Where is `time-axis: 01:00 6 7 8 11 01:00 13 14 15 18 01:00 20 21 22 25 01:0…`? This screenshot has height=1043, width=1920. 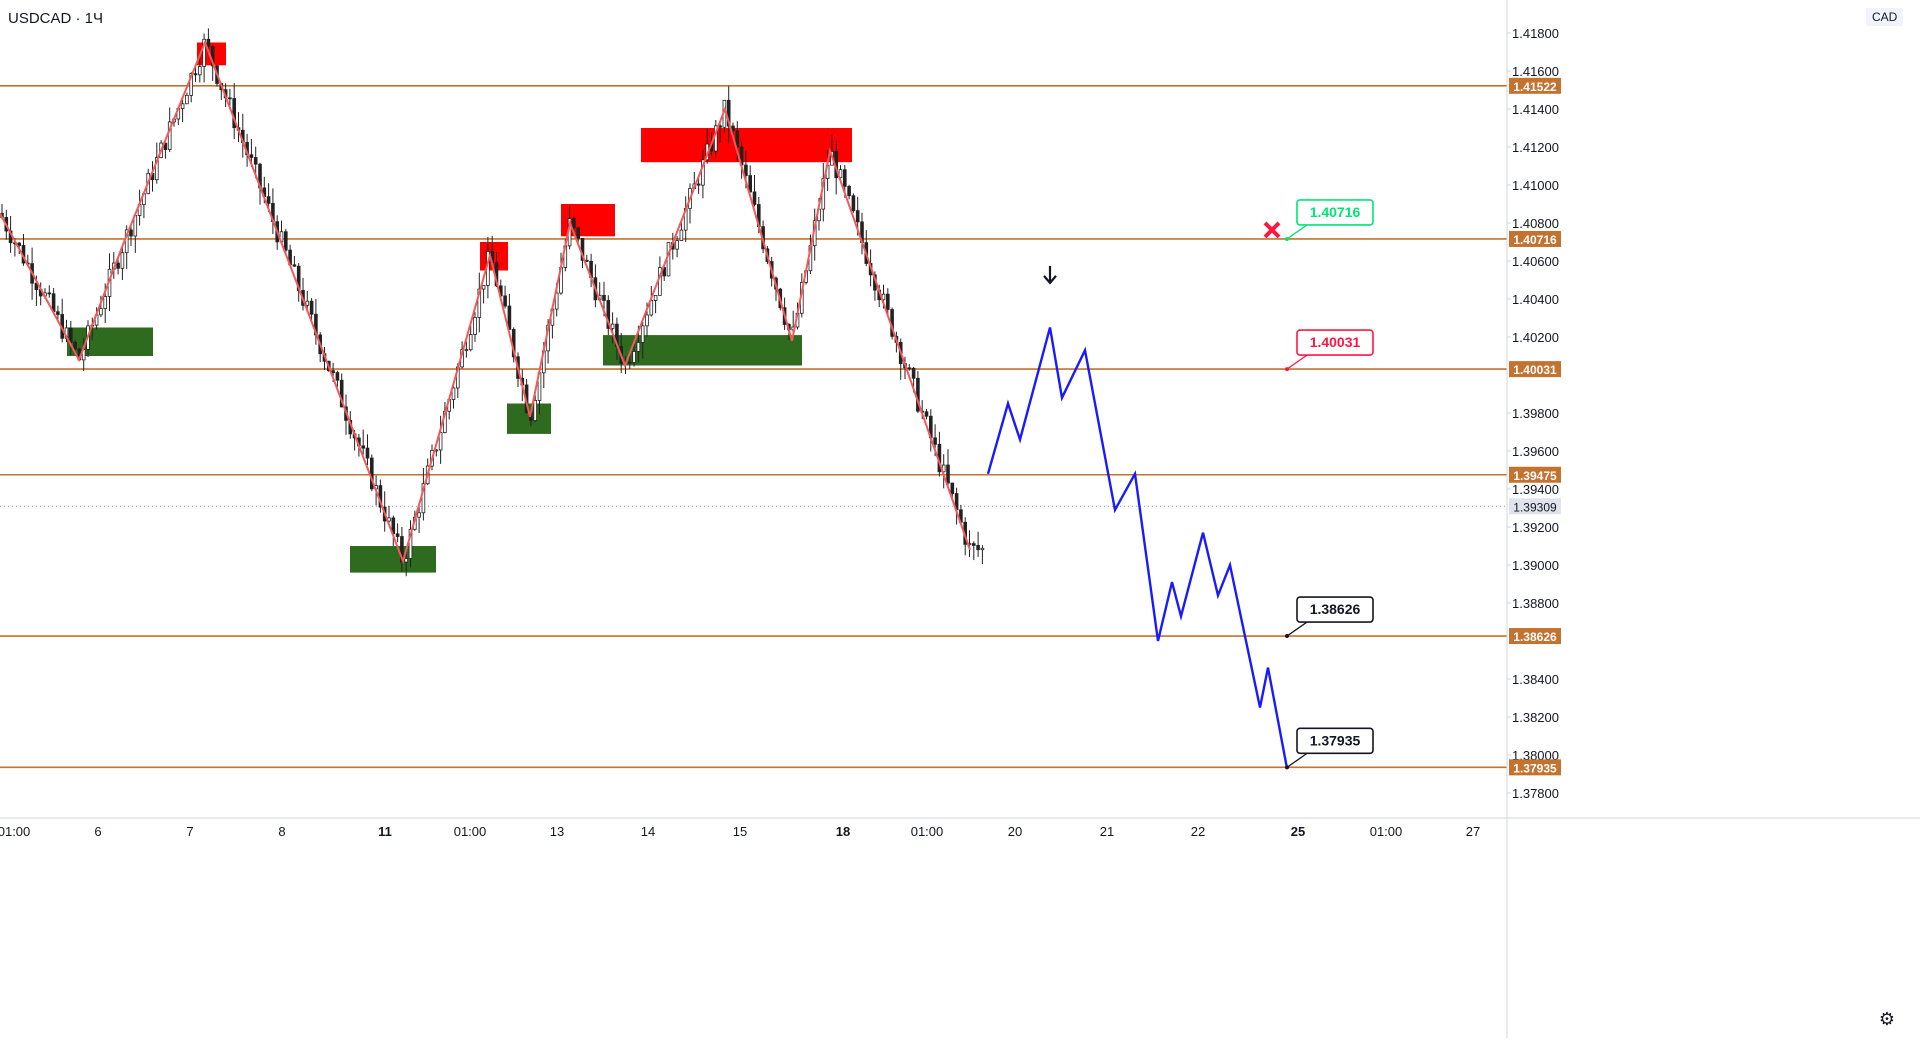 time-axis: 01:00 6 7 8 11 01:00 13 14 15 18 01:00 20 21 22 25 01:0… is located at coordinates (960, 828).